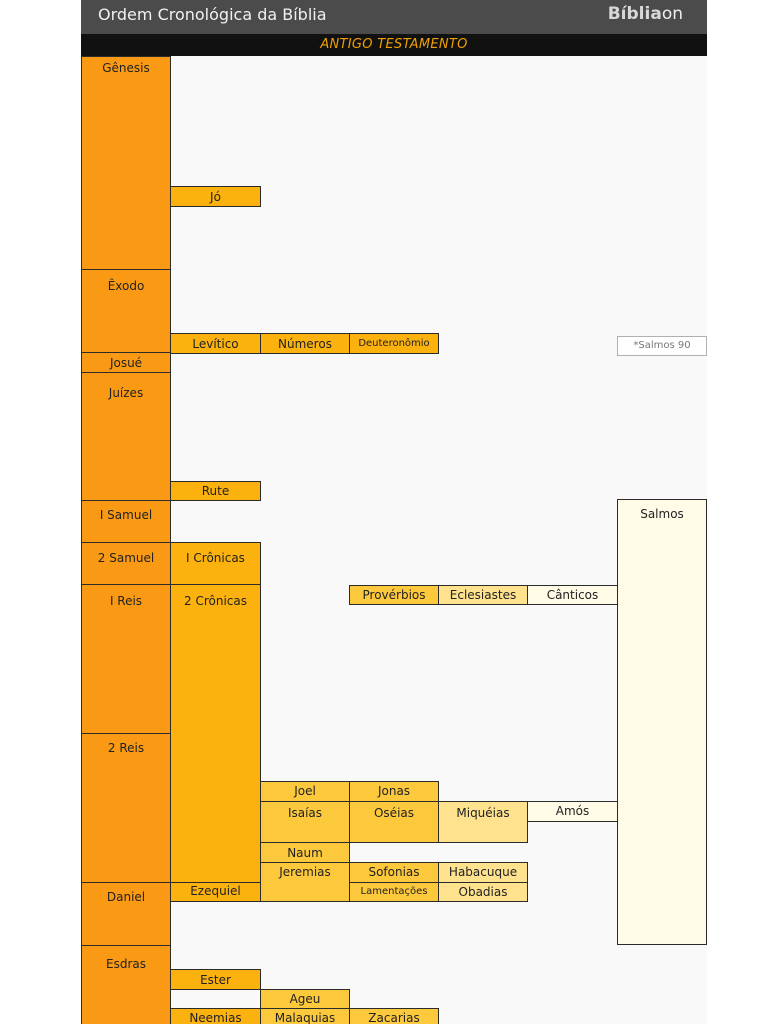 This screenshot has width=768, height=1024. Describe the element at coordinates (662, 346) in the screenshot. I see `note-salmos-90: *Salmos 90` at that location.